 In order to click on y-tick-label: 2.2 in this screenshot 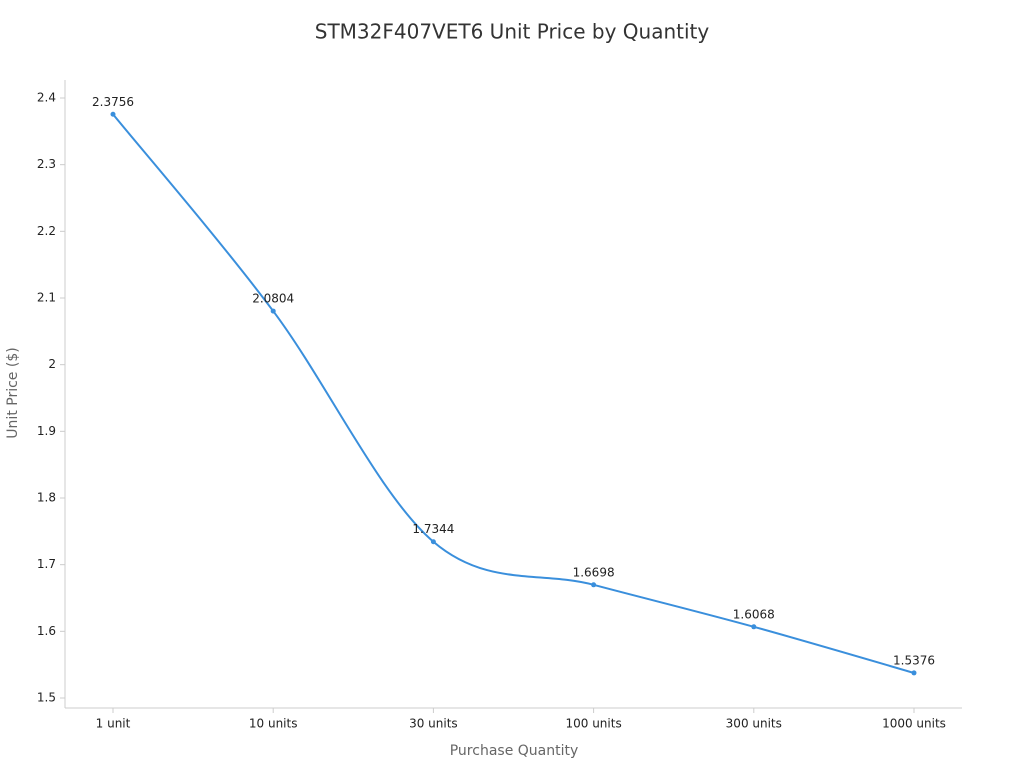, I will do `click(46, 231)`.